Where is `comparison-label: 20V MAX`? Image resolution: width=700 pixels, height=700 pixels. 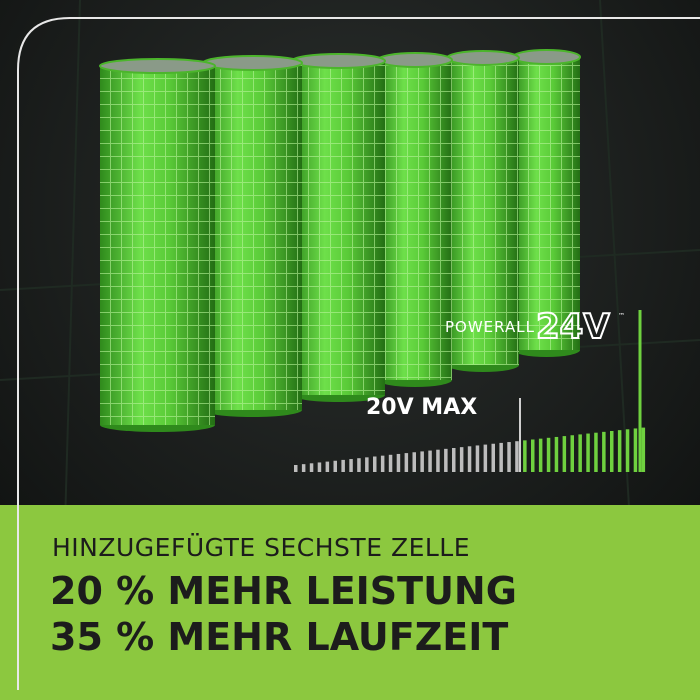
comparison-label: 20V MAX is located at coordinates (421, 407).